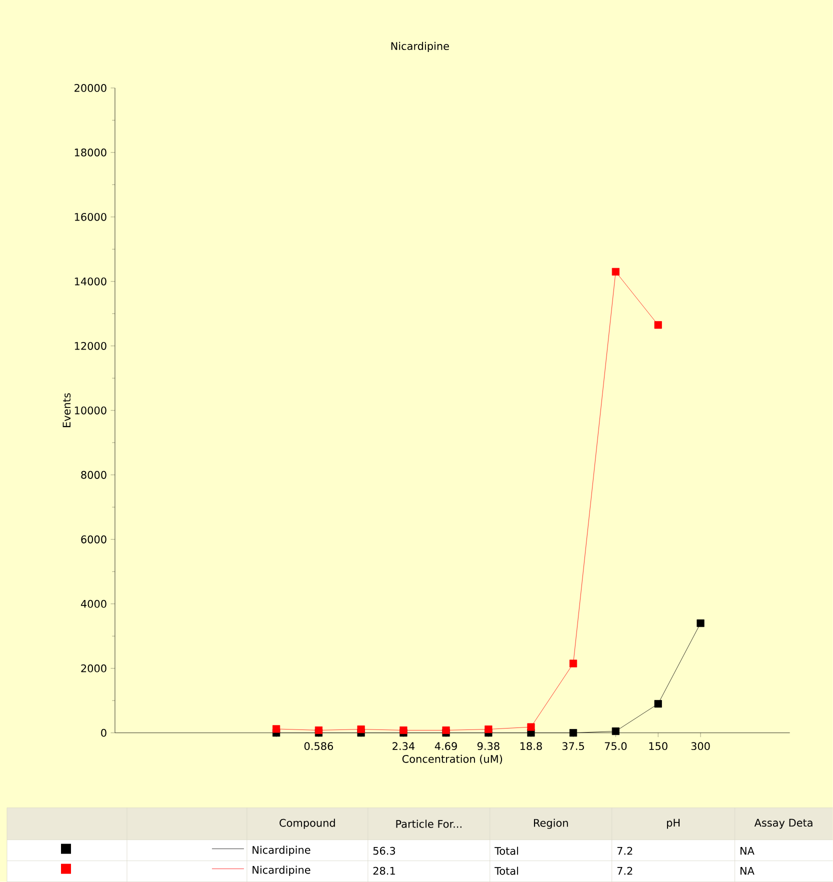  What do you see at coordinates (93, 539) in the screenshot?
I see `y-tick-label: 6000` at bounding box center [93, 539].